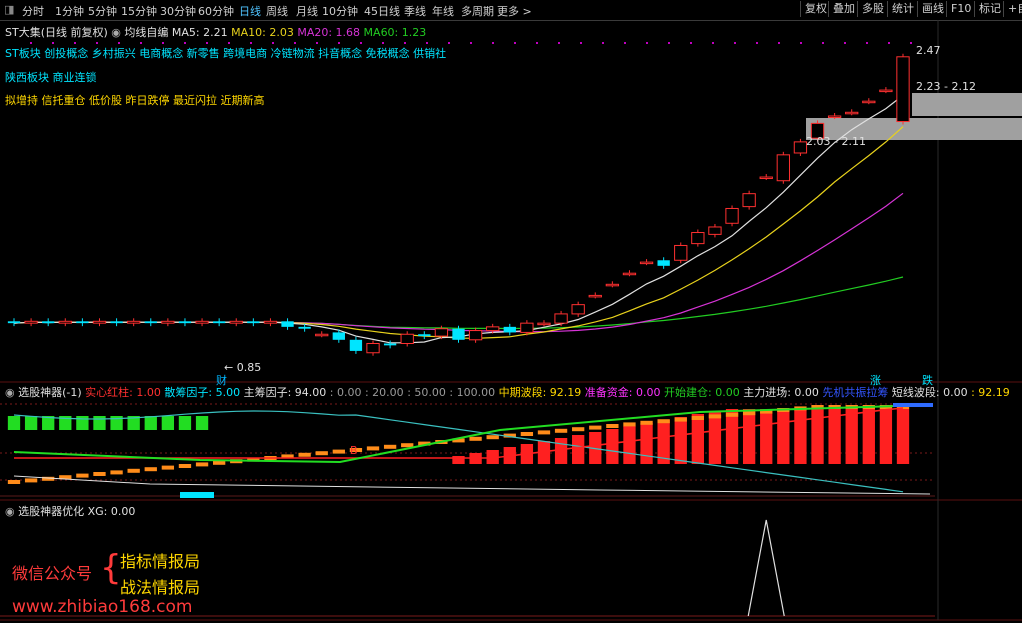 This screenshot has width=1022, height=623. I want to click on panel1-title: 选股神器(-1), so click(50, 392).